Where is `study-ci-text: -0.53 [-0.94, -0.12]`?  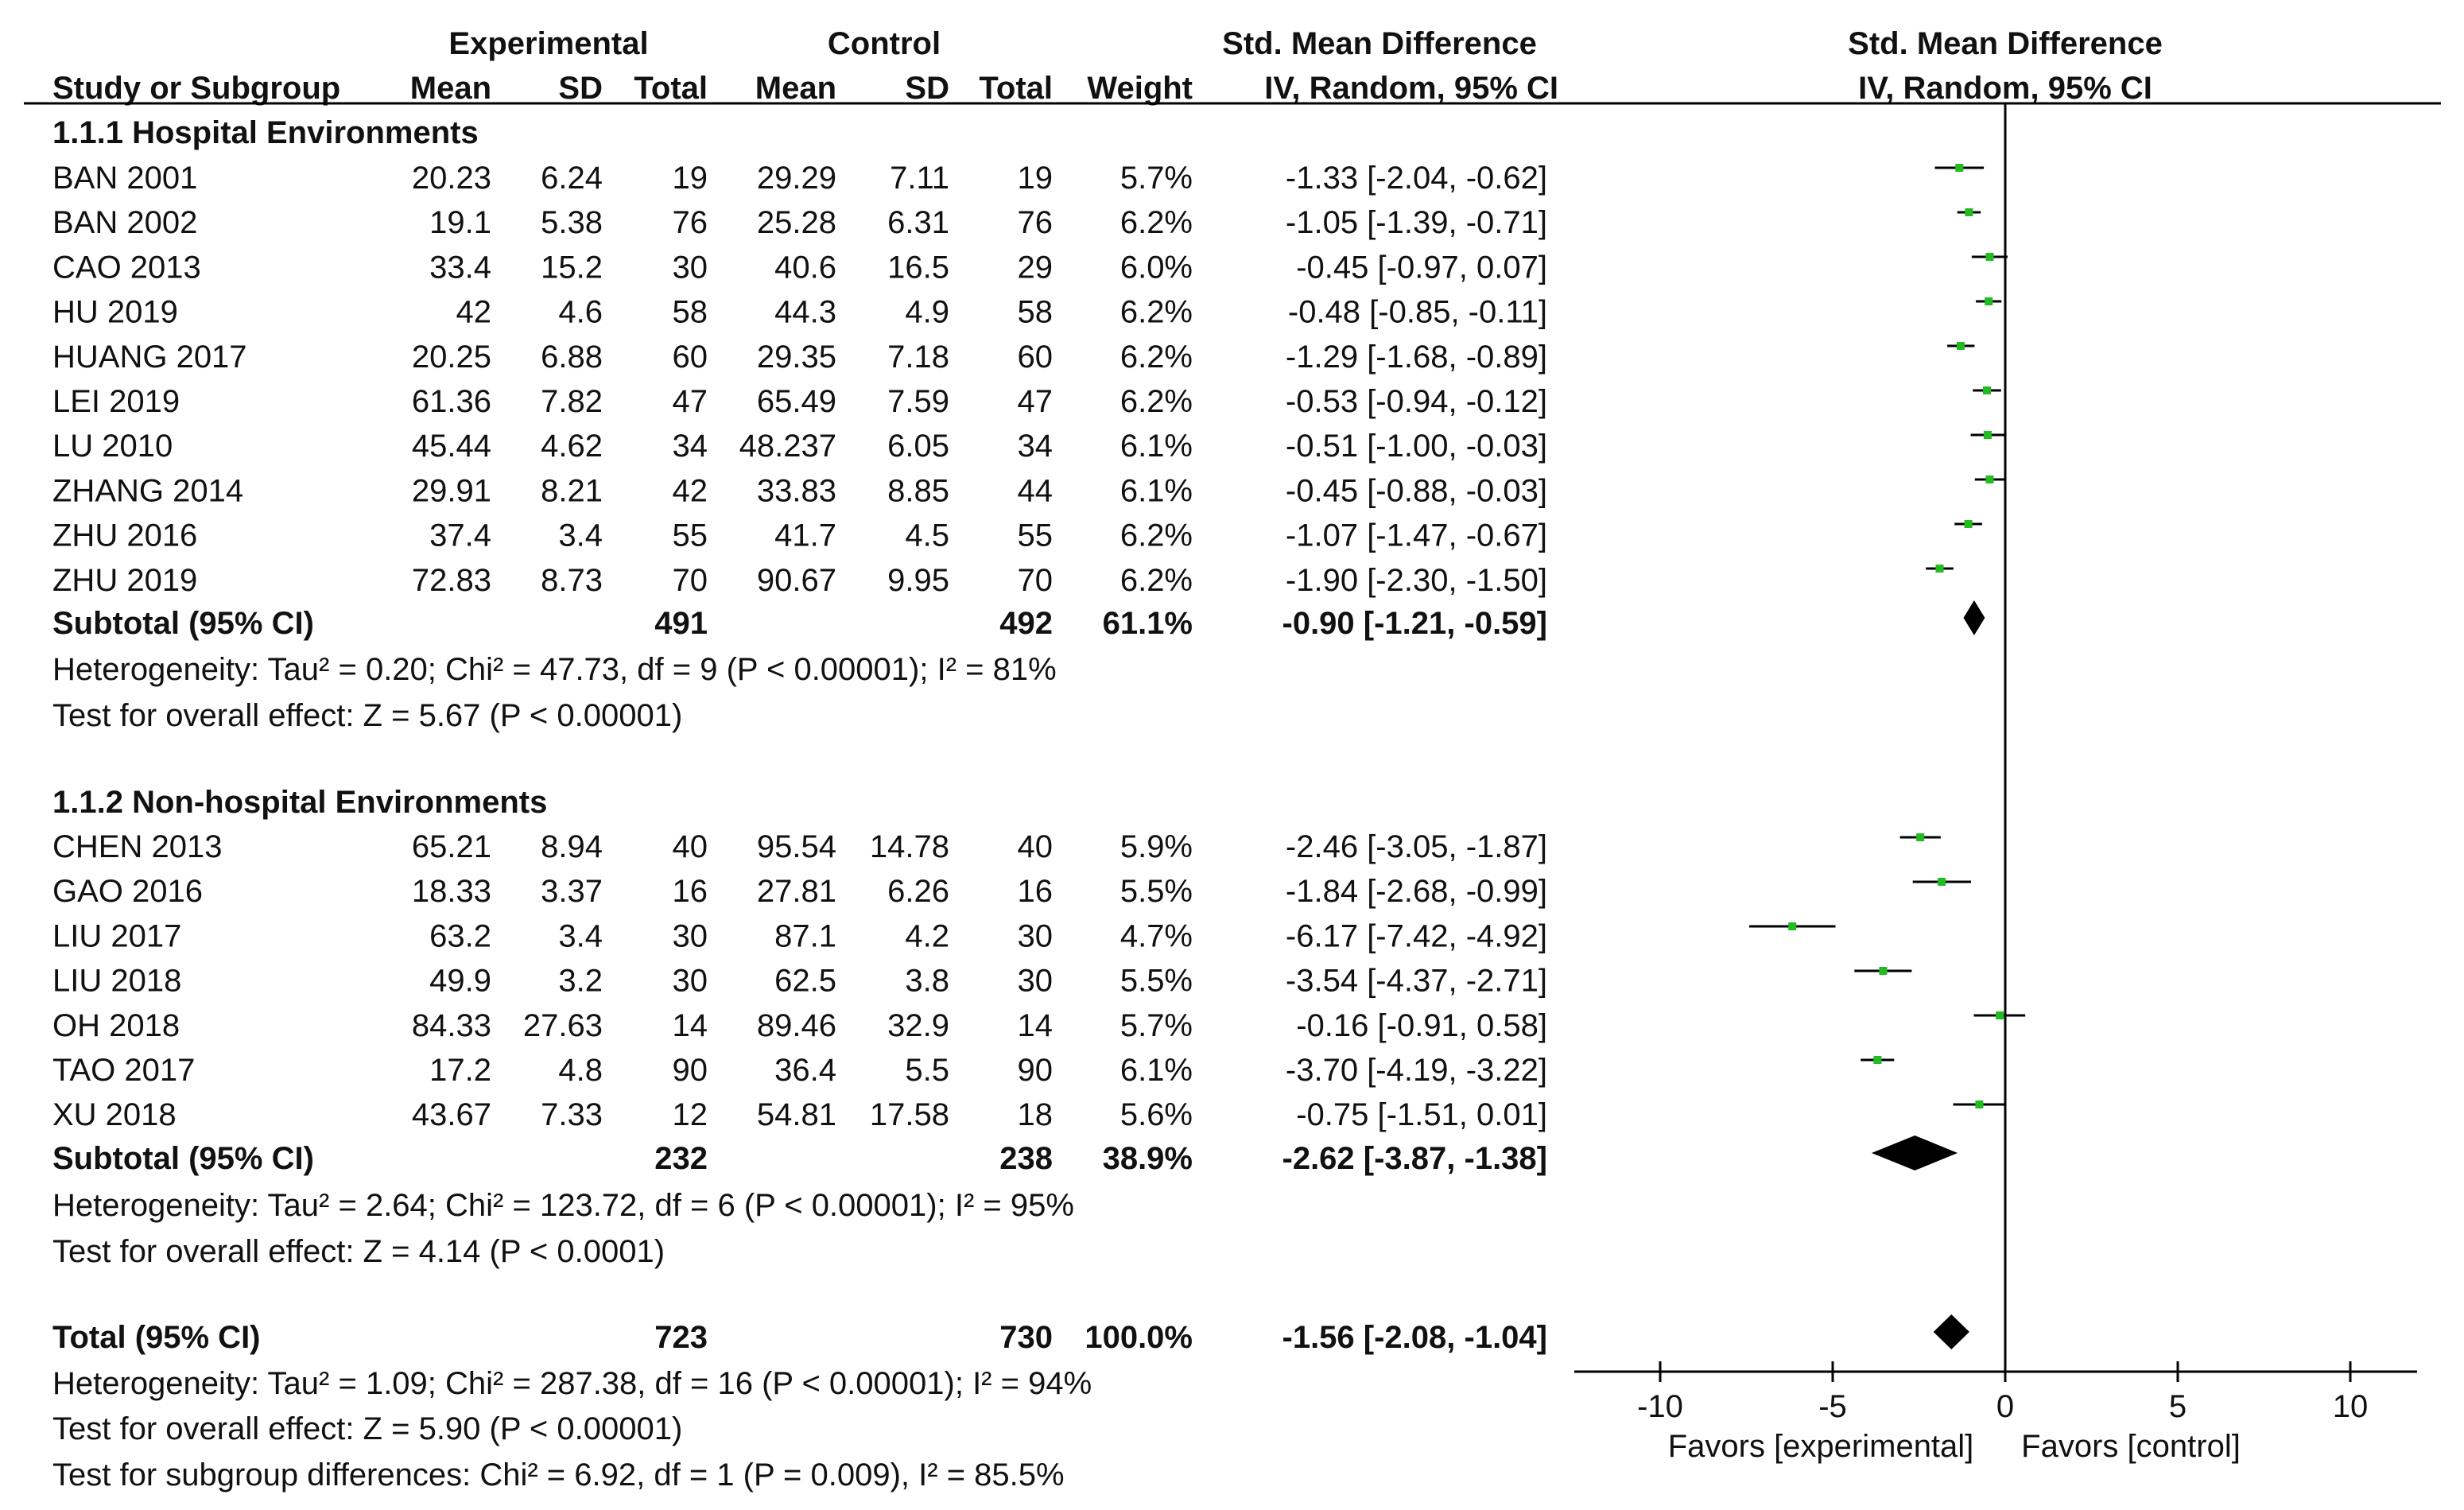 study-ci-text: -0.53 [-0.94, -0.12] is located at coordinates (1416, 401).